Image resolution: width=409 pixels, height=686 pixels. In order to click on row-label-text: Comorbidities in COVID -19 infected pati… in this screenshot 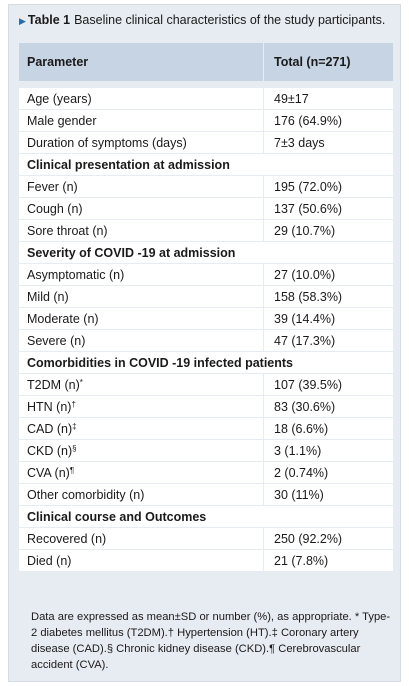, I will do `click(160, 362)`.